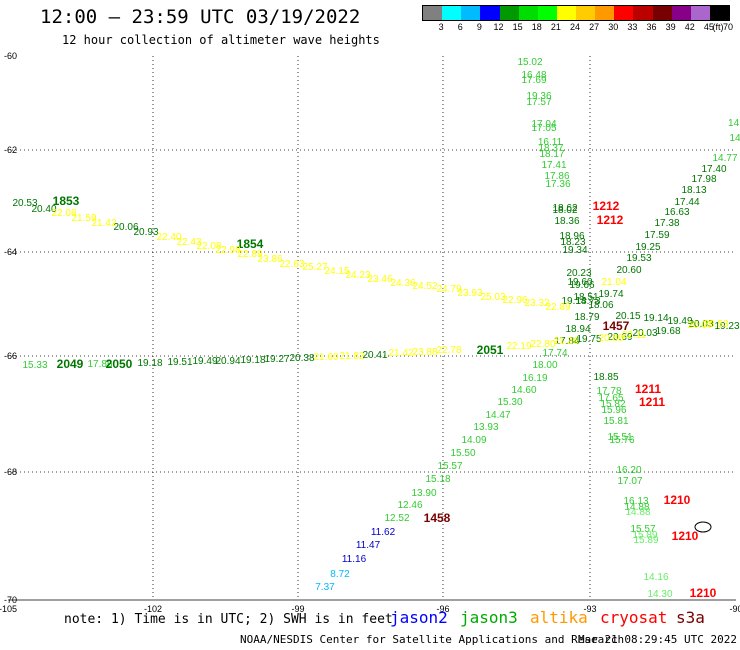 Image resolution: width=740 pixels, height=650 pixels. What do you see at coordinates (538, 96) in the screenshot?
I see `wave-height-label: 19.36` at bounding box center [538, 96].